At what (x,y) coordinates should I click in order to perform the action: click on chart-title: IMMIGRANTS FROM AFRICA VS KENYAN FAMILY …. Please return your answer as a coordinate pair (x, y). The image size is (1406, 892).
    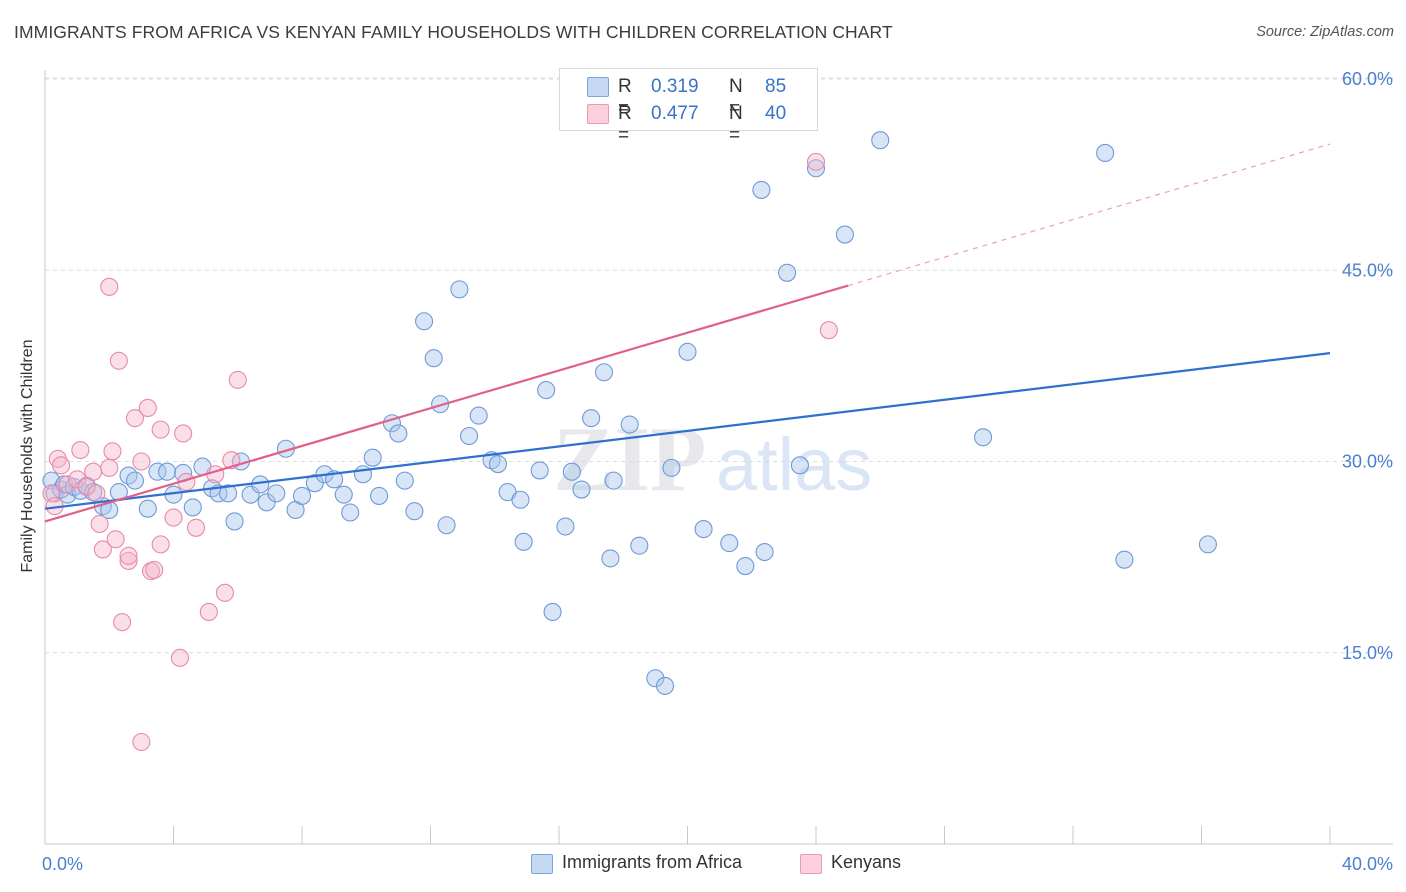
    Looking at the image, I should click on (453, 32).